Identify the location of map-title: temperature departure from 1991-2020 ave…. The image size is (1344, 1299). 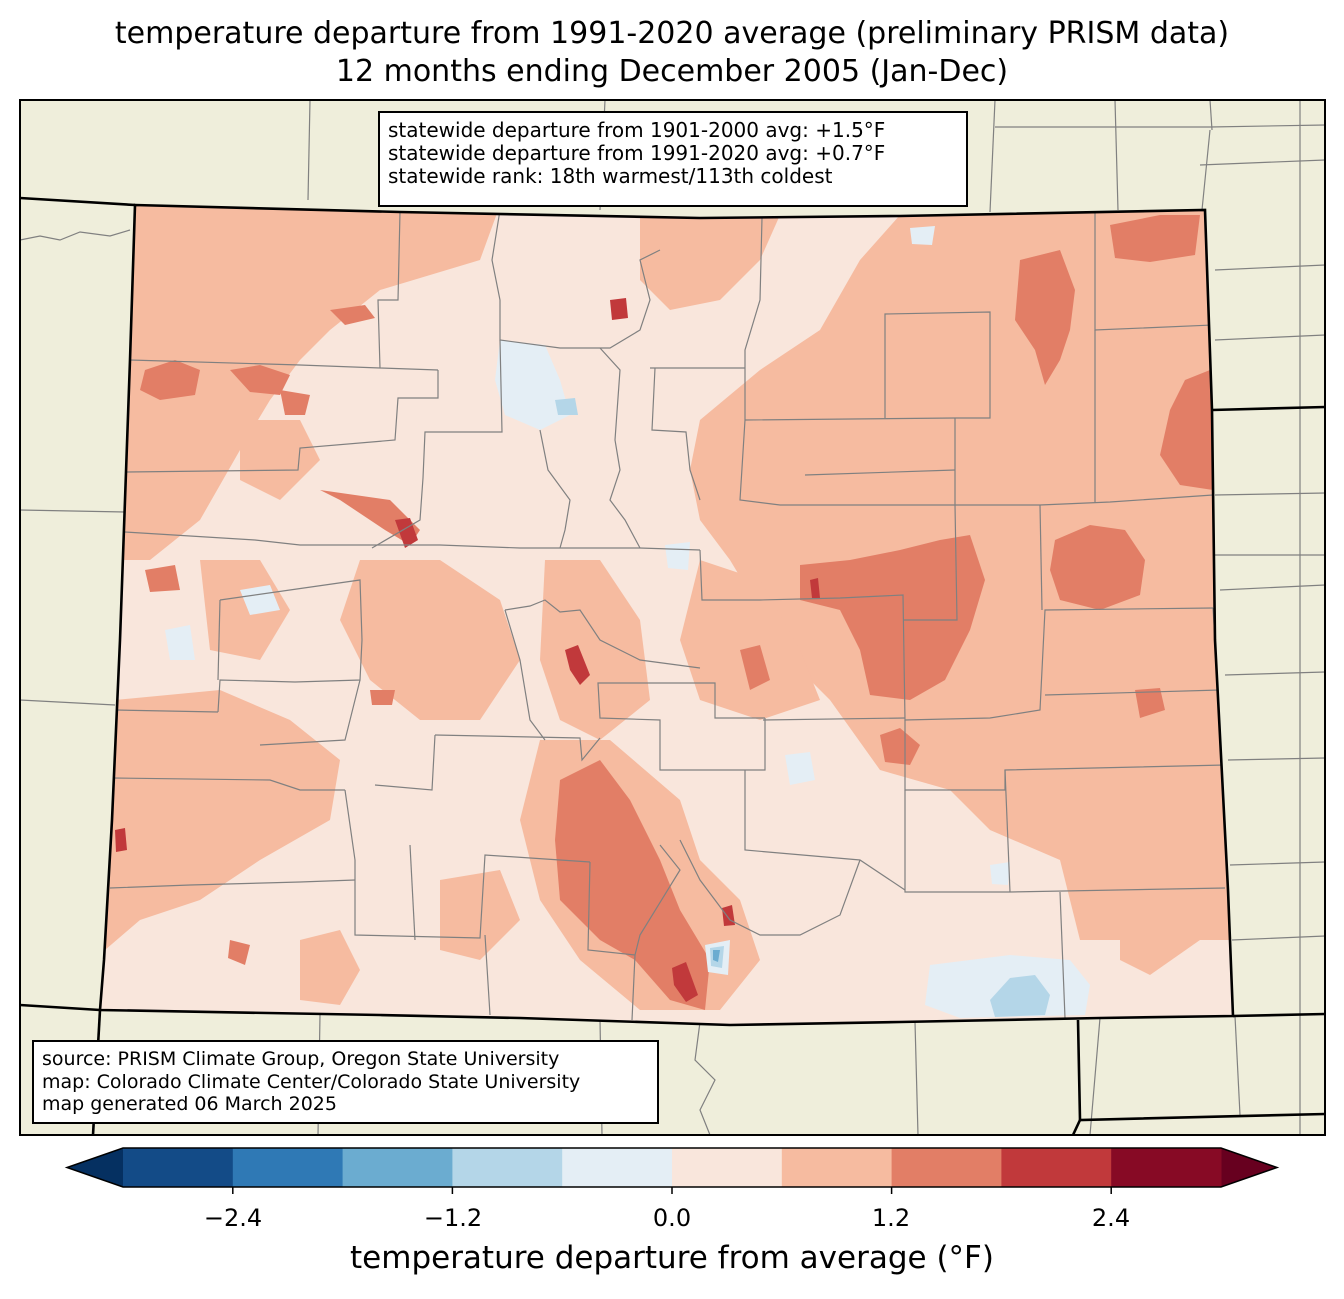
(672, 33).